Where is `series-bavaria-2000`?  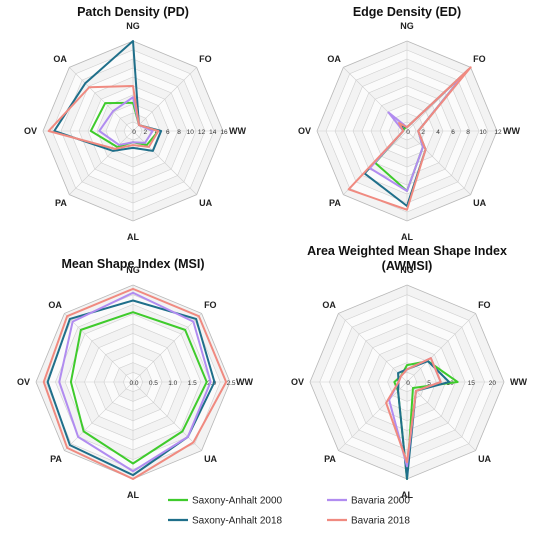
series-bavaria-2000 is located at coordinates (135, 382).